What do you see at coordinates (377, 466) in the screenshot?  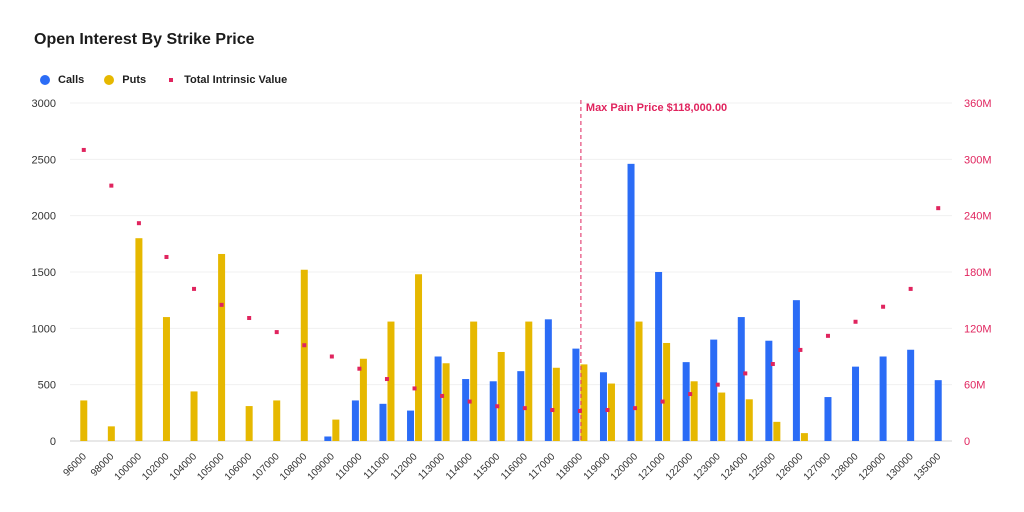 I see `x-tick-label: 111000` at bounding box center [377, 466].